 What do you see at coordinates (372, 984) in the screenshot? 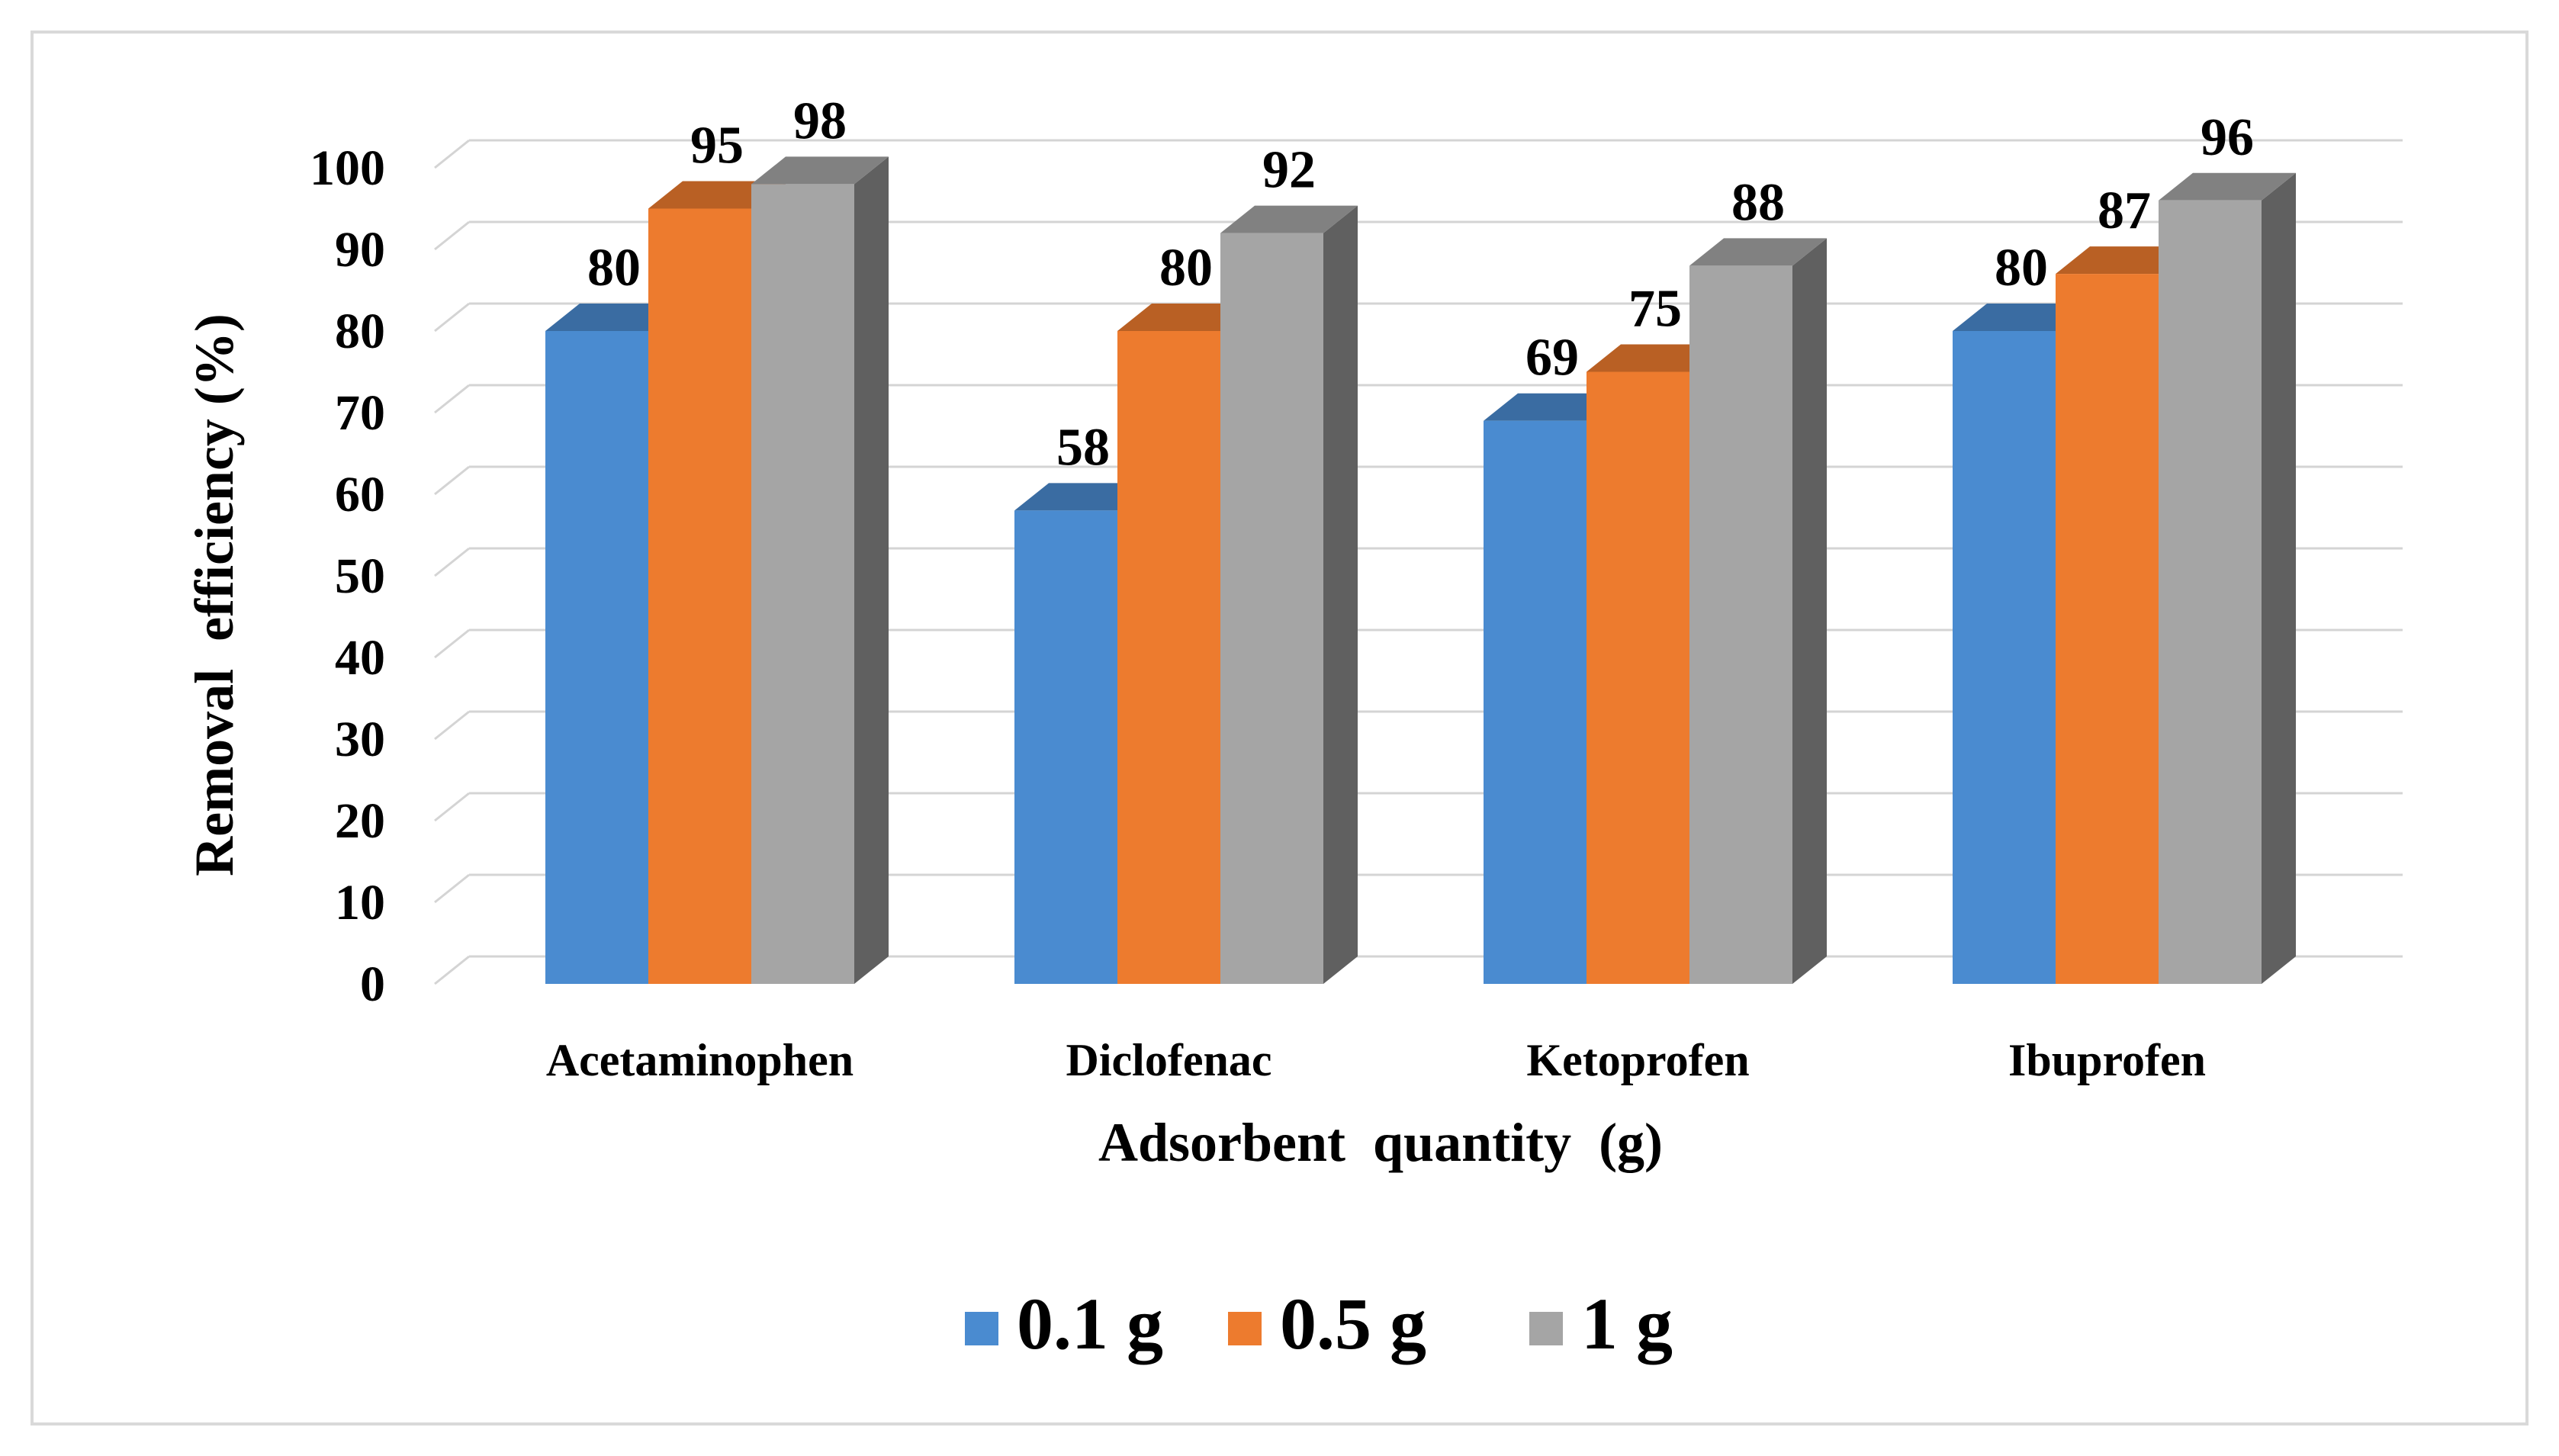
I see `y-tick-label: 0` at bounding box center [372, 984].